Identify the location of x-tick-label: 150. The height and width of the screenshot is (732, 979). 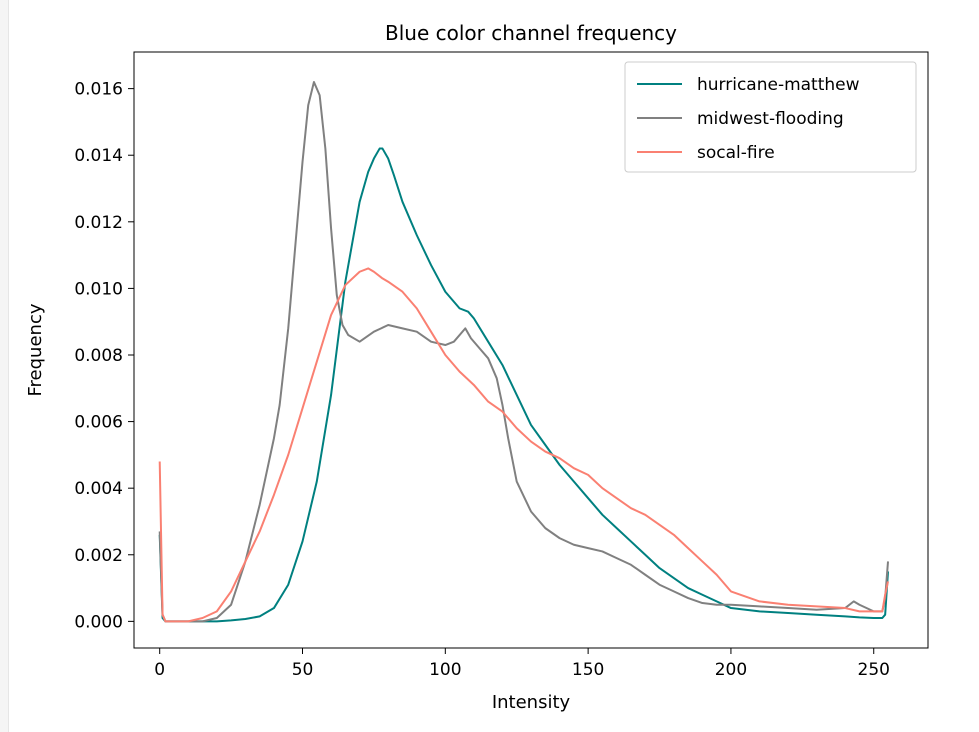
(588, 670).